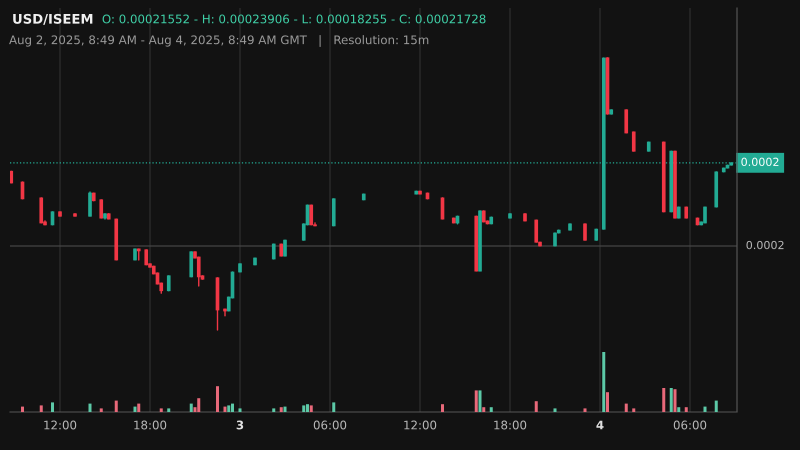 This screenshot has height=450, width=800. I want to click on x-tick-label: 4, so click(600, 425).